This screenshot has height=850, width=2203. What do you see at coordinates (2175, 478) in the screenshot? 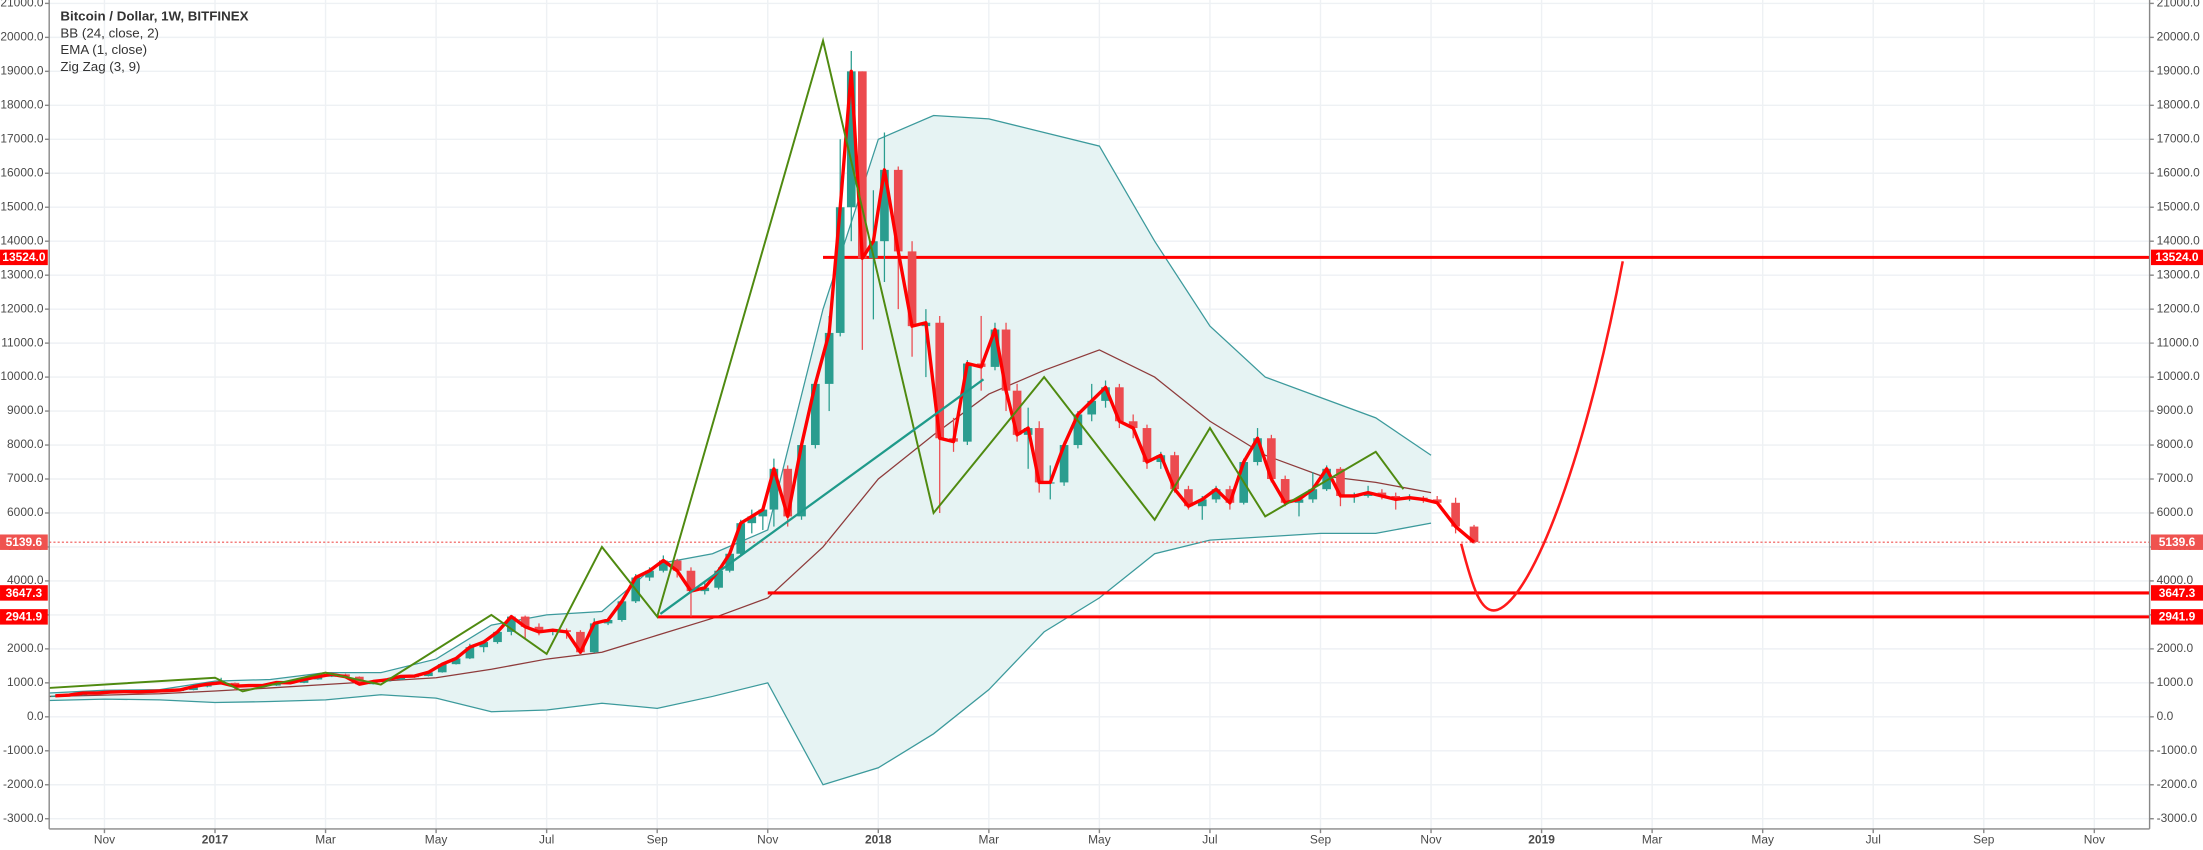
I see `y-tick-label: 7000.0` at bounding box center [2175, 478].